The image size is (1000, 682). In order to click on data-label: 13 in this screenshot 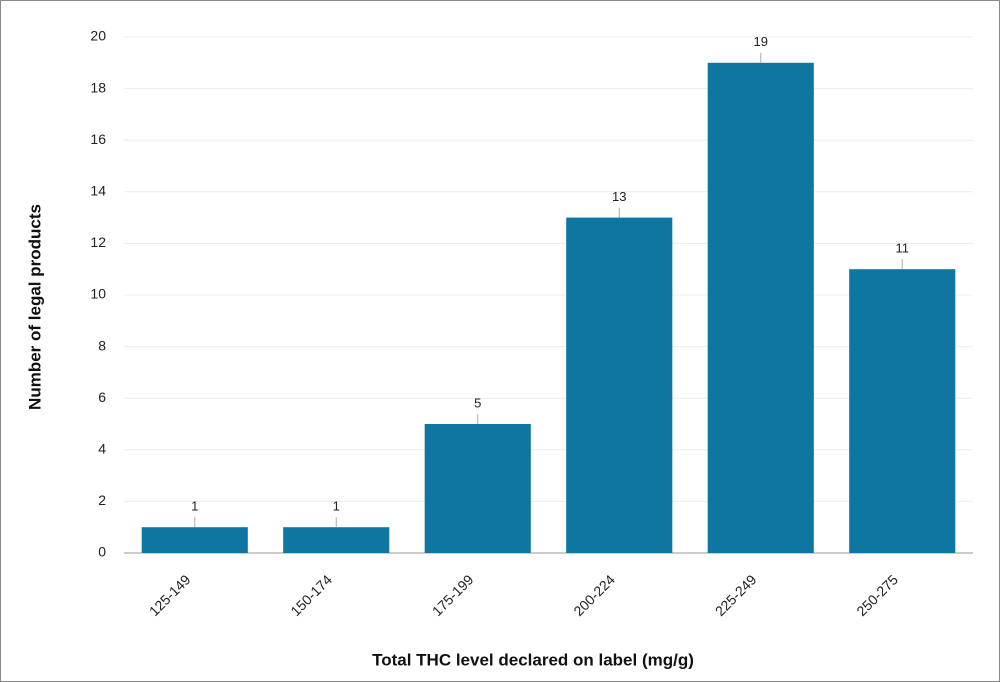, I will do `click(619, 196)`.